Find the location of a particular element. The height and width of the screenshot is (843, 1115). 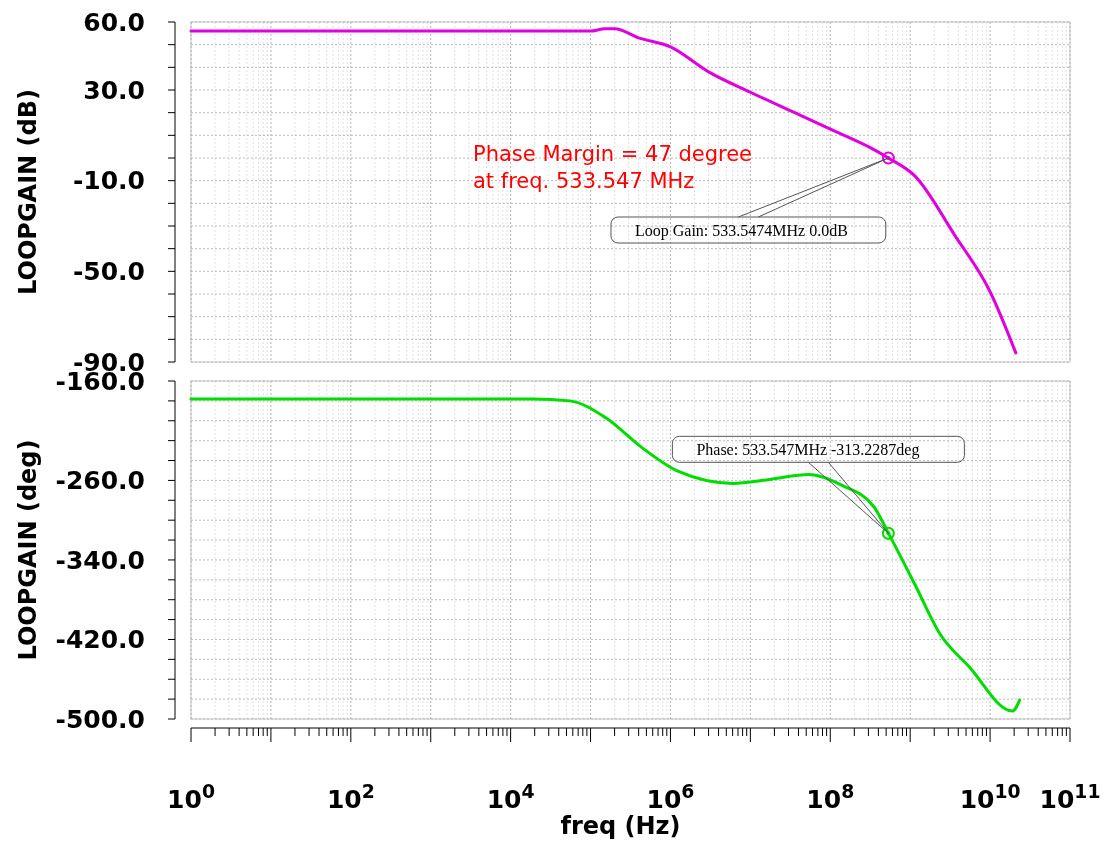

y-tick-label: 60.0 is located at coordinates (114, 22).